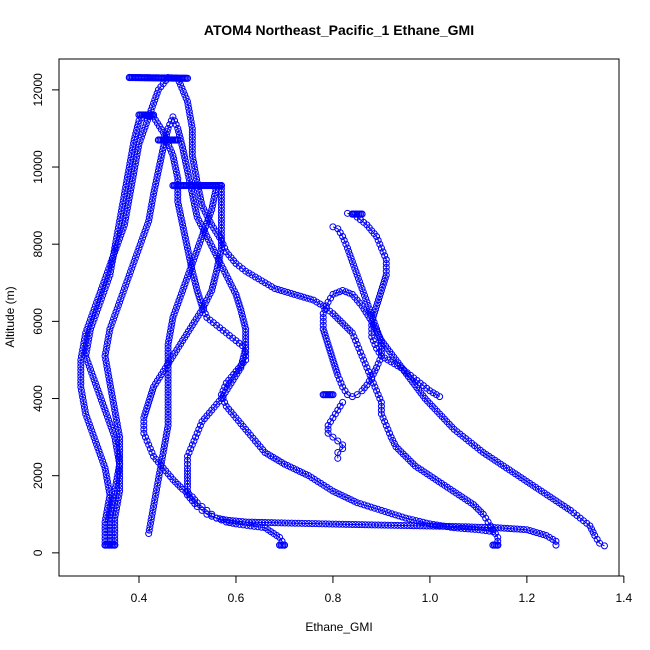 The image size is (650, 650). I want to click on y-axis-label: Altitude (m), so click(10, 316).